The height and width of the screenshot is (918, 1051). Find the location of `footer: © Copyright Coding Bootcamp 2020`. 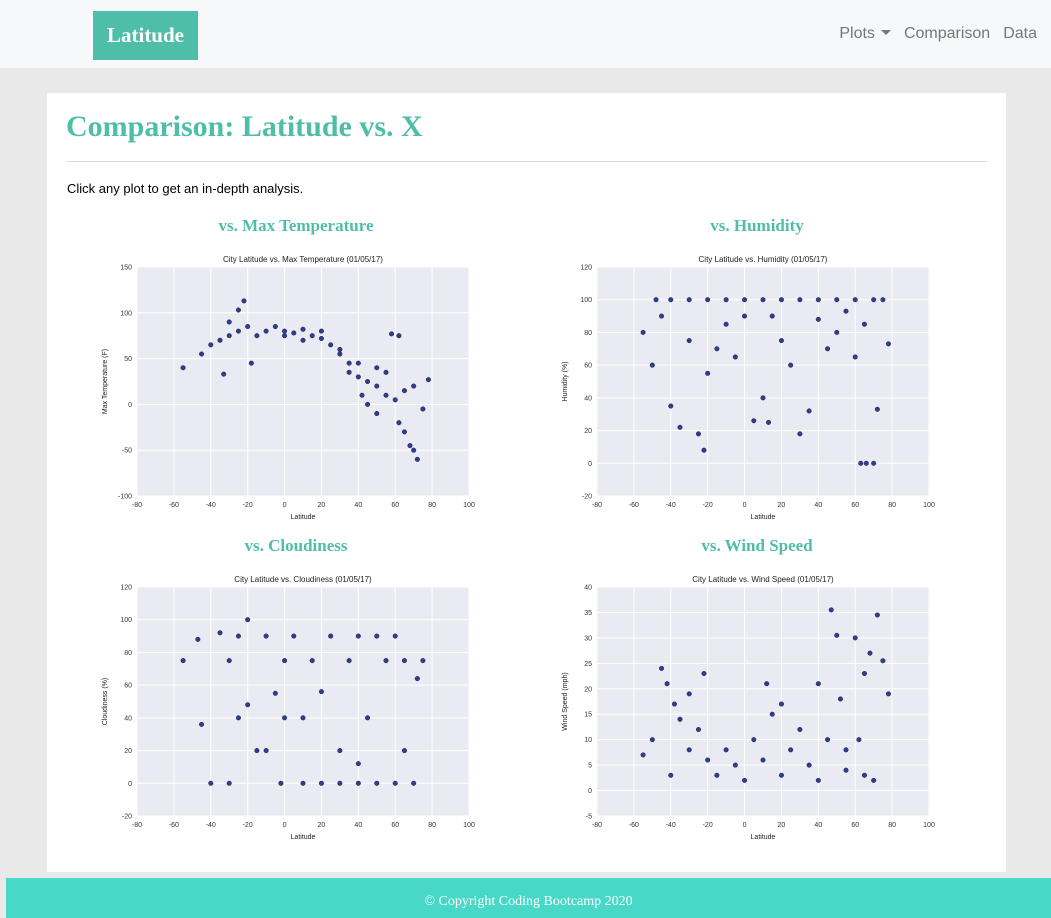

footer: © Copyright Coding Bootcamp 2020 is located at coordinates (528, 898).